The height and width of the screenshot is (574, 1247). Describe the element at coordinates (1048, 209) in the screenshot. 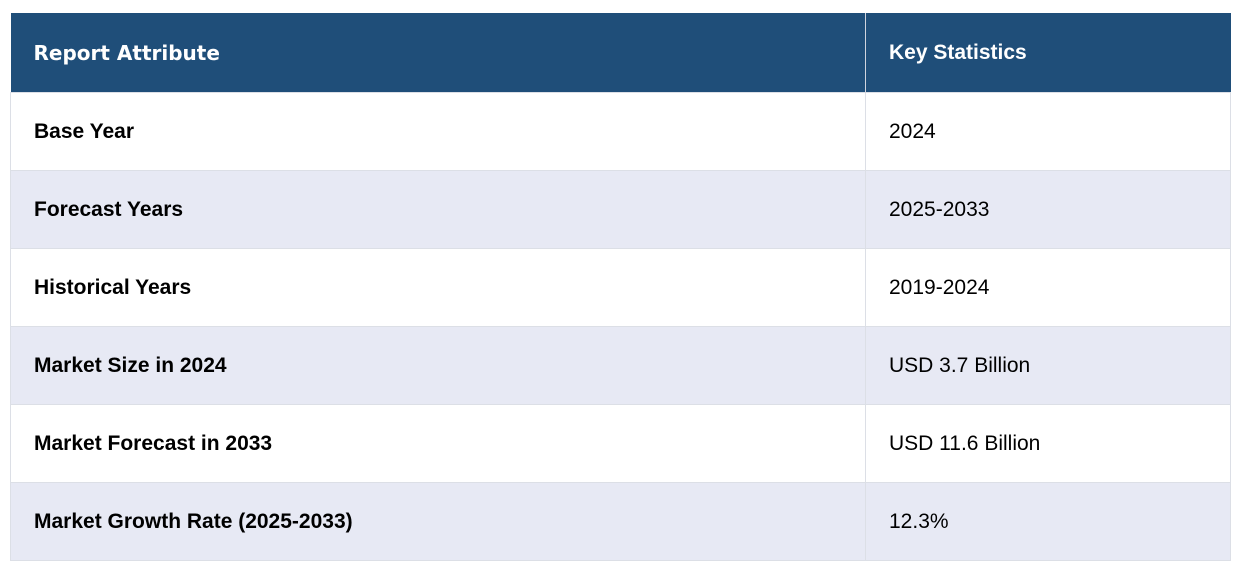

I see `value-cell: 2025-2033` at that location.